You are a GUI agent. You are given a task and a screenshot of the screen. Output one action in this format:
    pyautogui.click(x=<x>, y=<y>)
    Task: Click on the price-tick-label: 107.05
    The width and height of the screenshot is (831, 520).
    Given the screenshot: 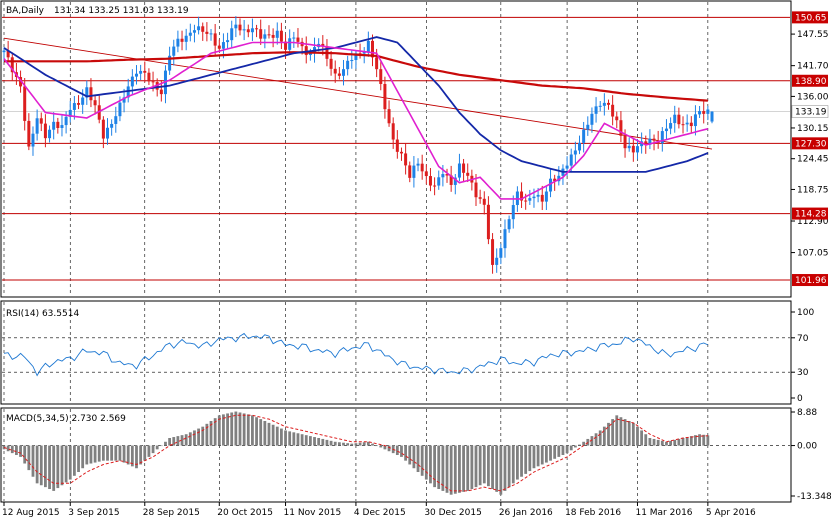 What is the action you would take?
    pyautogui.click(x=813, y=254)
    